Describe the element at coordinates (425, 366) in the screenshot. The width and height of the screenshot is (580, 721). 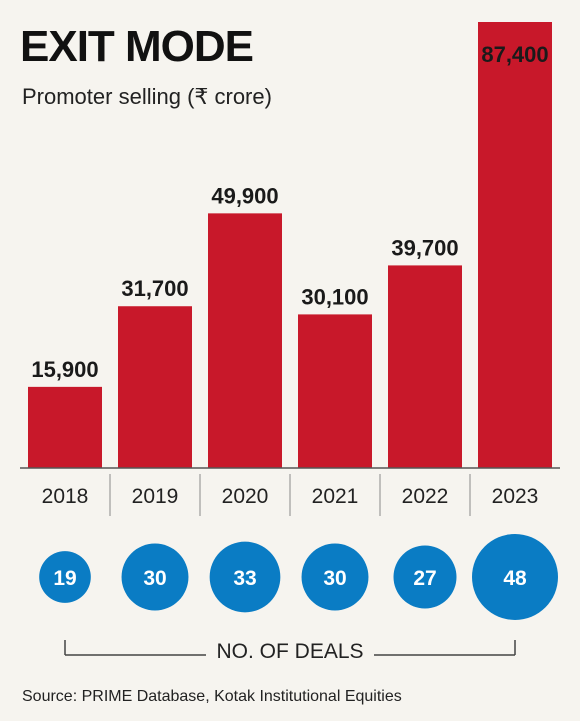
I see `bar-2022` at that location.